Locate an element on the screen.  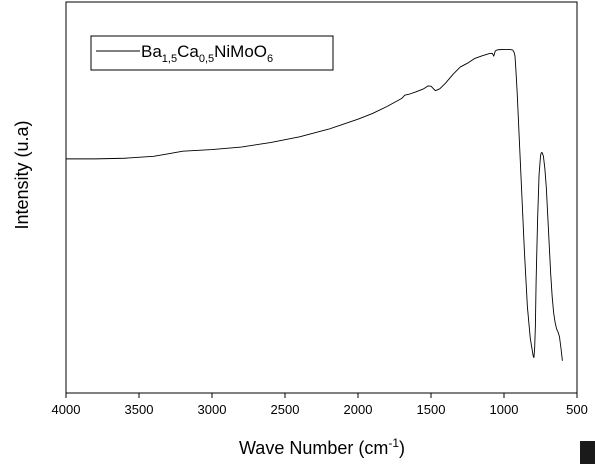
legend-text-part: 6 is located at coordinates (270, 59).